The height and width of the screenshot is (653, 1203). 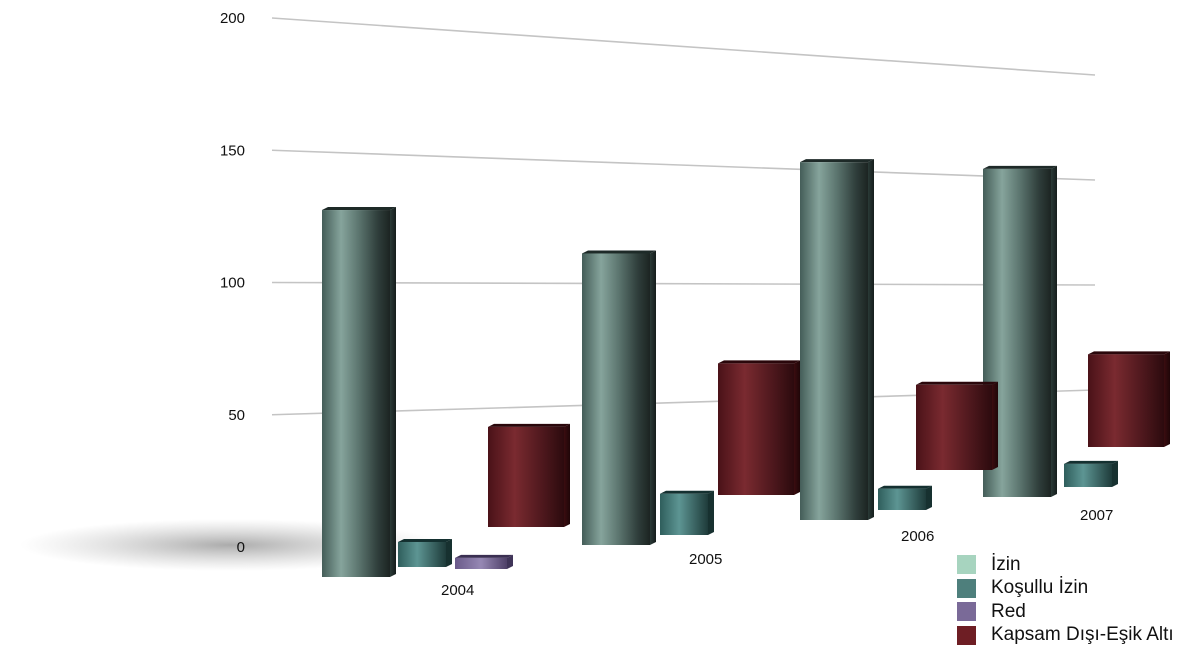 What do you see at coordinates (966, 612) in the screenshot?
I see `legend-swatch-red` at bounding box center [966, 612].